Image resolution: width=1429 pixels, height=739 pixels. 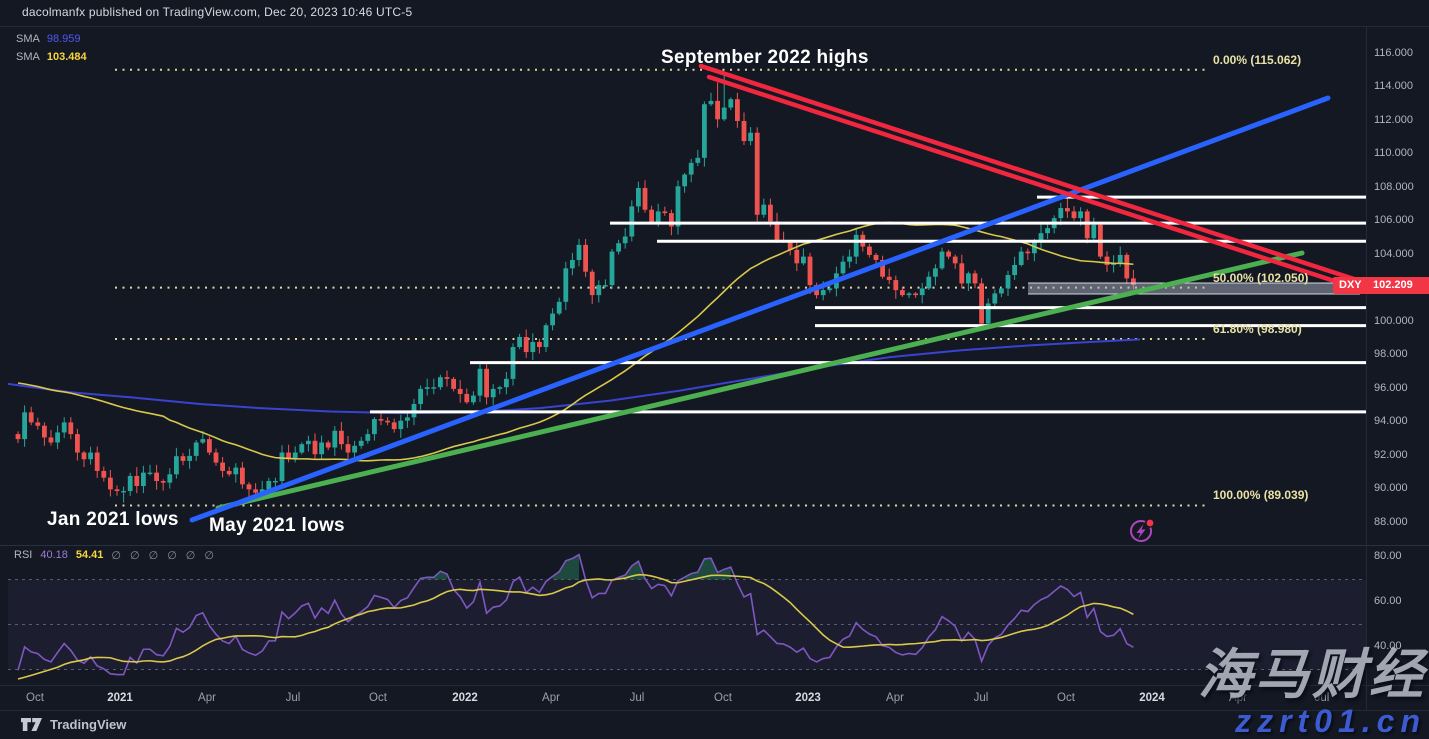 What do you see at coordinates (1143, 530) in the screenshot?
I see `lightning-idea-marker-icon` at bounding box center [1143, 530].